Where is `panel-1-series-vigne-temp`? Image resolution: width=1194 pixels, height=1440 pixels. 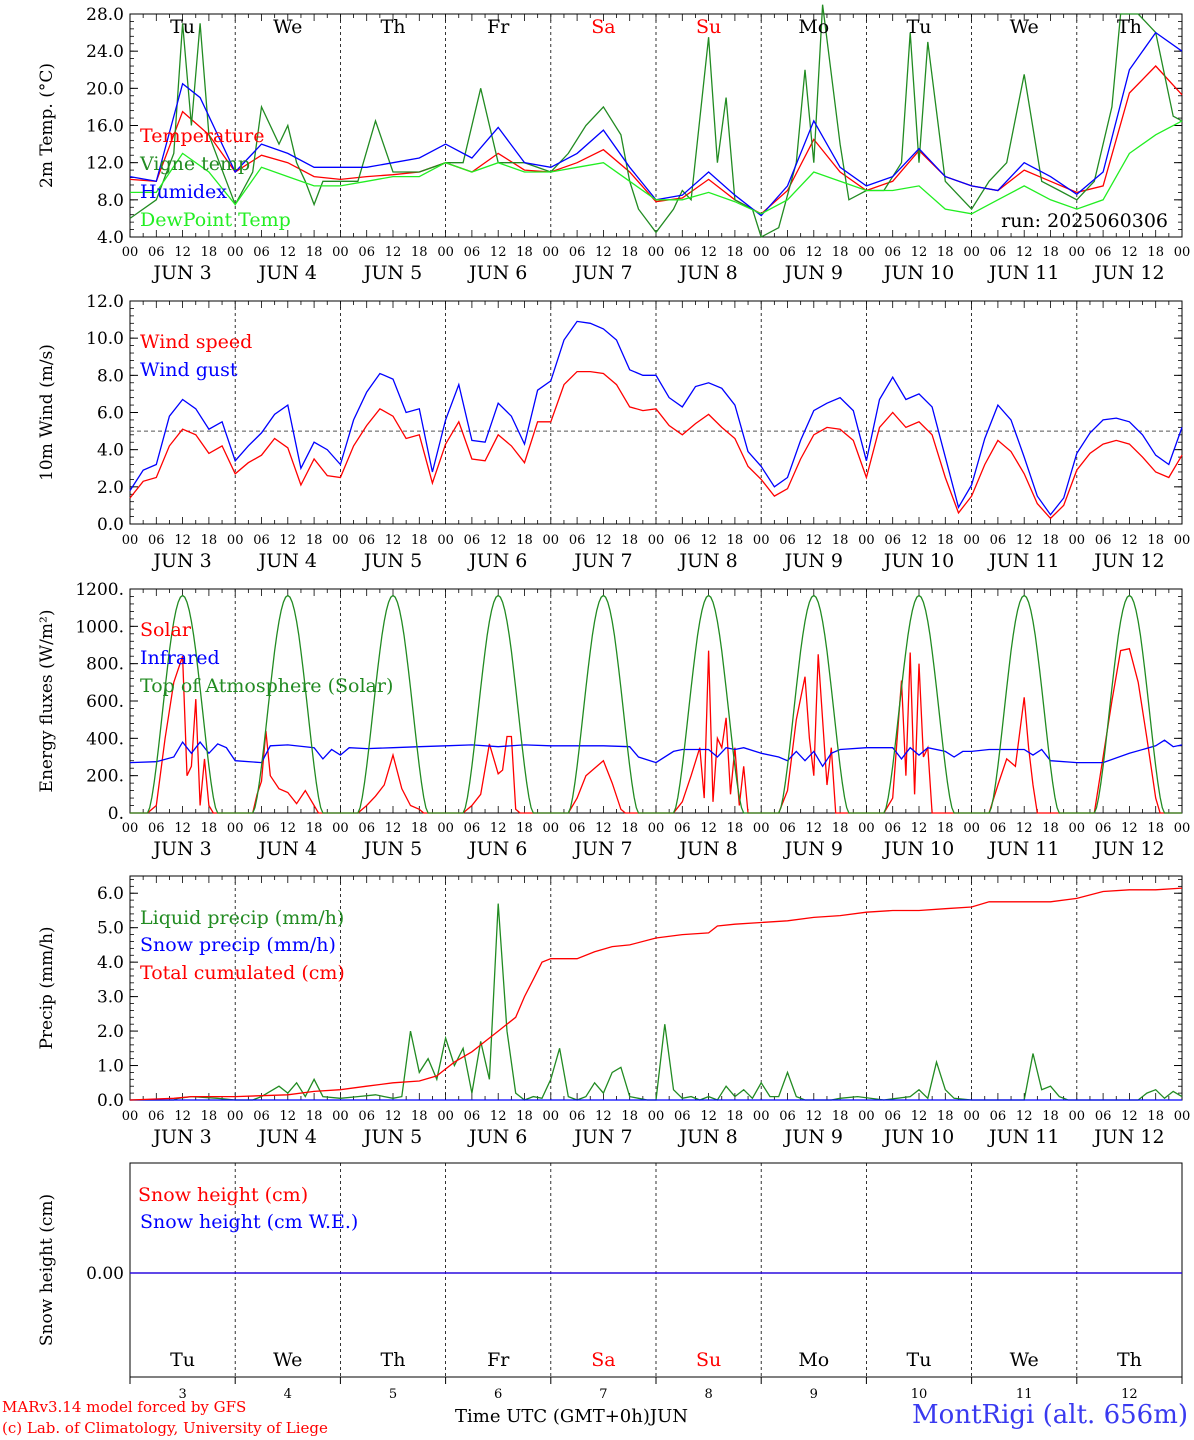 panel-1-series-vigne-temp is located at coordinates (656, 121).